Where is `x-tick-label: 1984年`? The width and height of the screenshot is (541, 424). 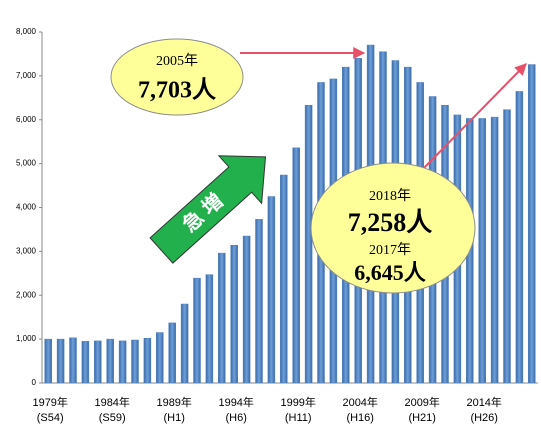 x-tick-label: 1984年 is located at coordinates (111, 402).